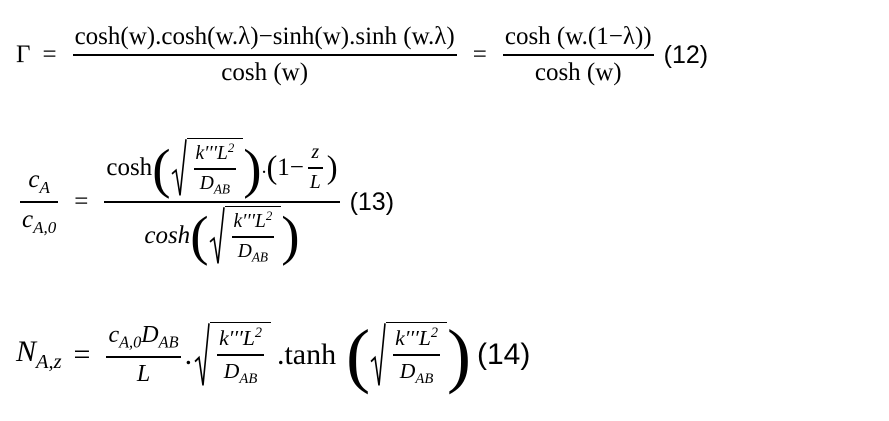 This screenshot has width=889, height=421. I want to click on equation-number-13: (13), so click(372, 201).